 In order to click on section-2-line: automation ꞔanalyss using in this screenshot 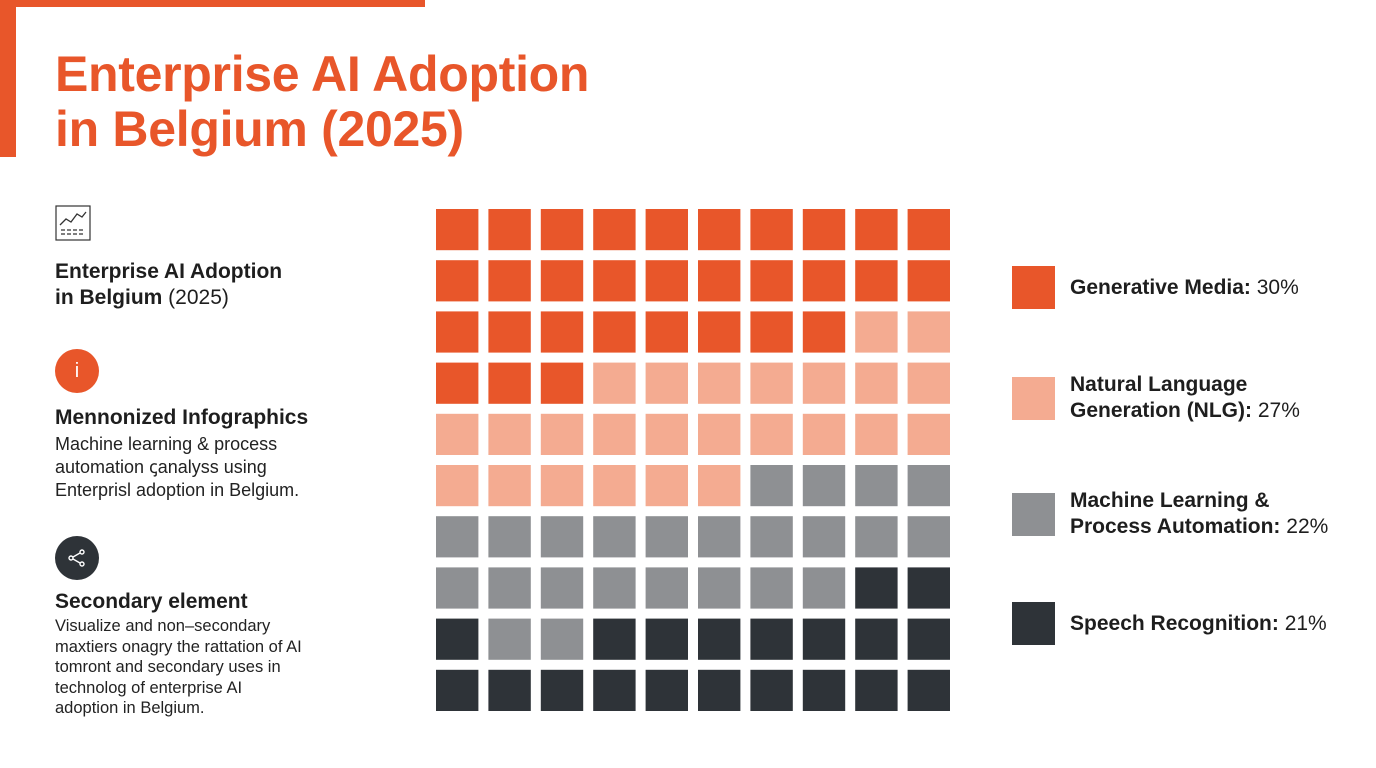, I will do `click(161, 467)`.